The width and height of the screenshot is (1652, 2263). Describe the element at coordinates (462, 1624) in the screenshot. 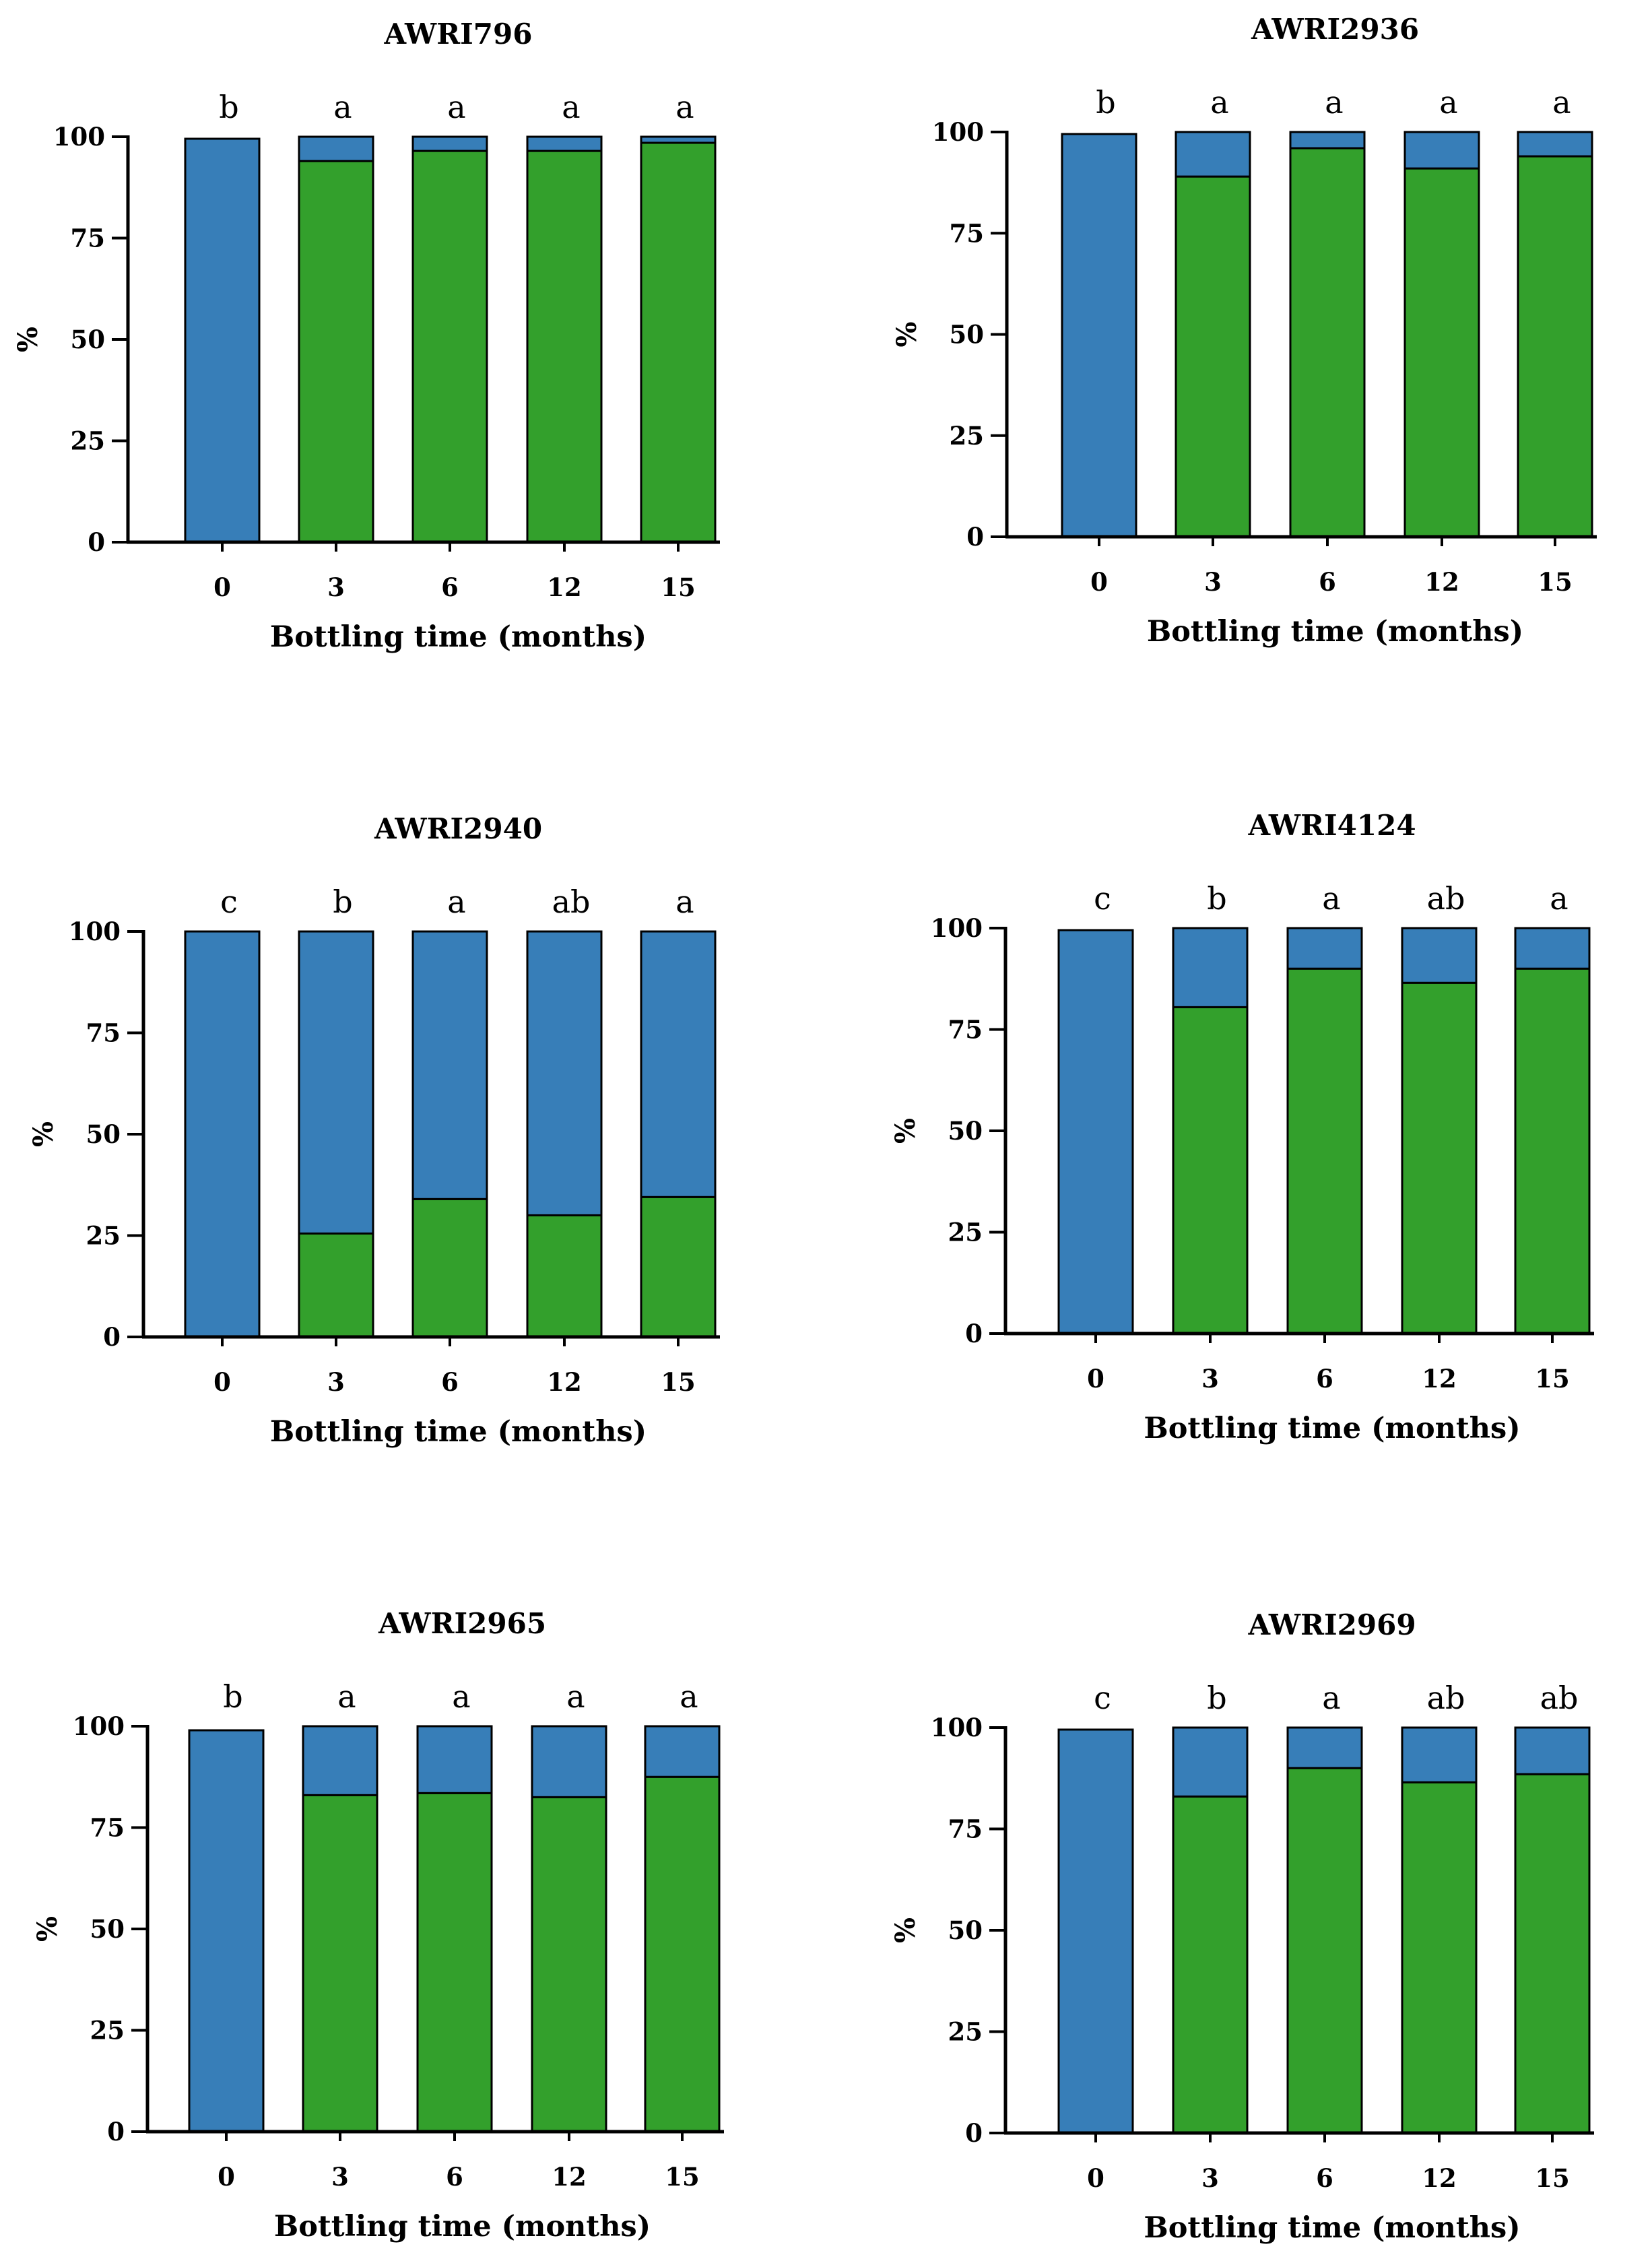

I see `chart-title: AWRI2965` at that location.